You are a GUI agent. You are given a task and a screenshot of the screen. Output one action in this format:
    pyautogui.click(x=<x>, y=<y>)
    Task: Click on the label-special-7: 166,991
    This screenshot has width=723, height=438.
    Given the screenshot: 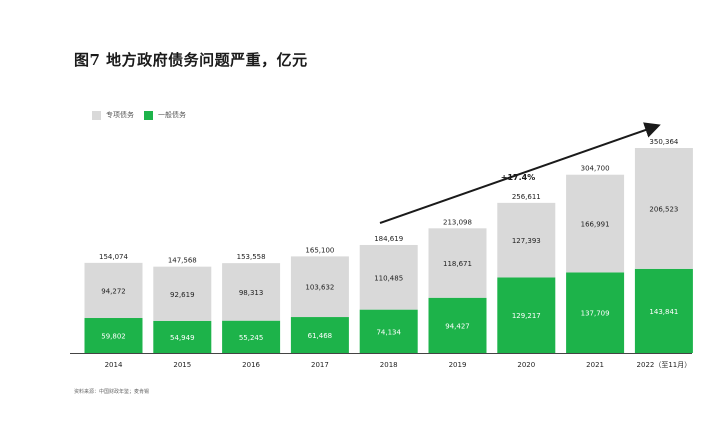 What is the action you would take?
    pyautogui.click(x=595, y=225)
    